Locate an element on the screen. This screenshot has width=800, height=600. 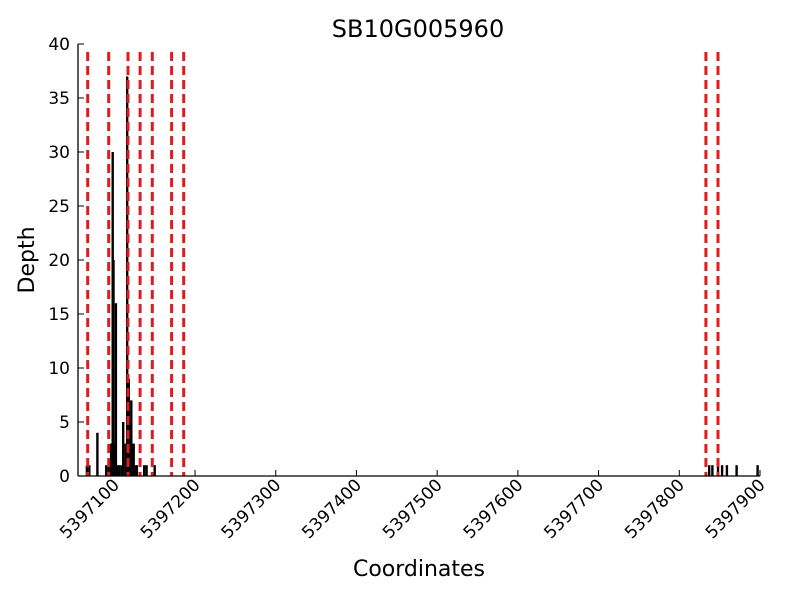
y-tick-label: 10 is located at coordinates (59, 369).